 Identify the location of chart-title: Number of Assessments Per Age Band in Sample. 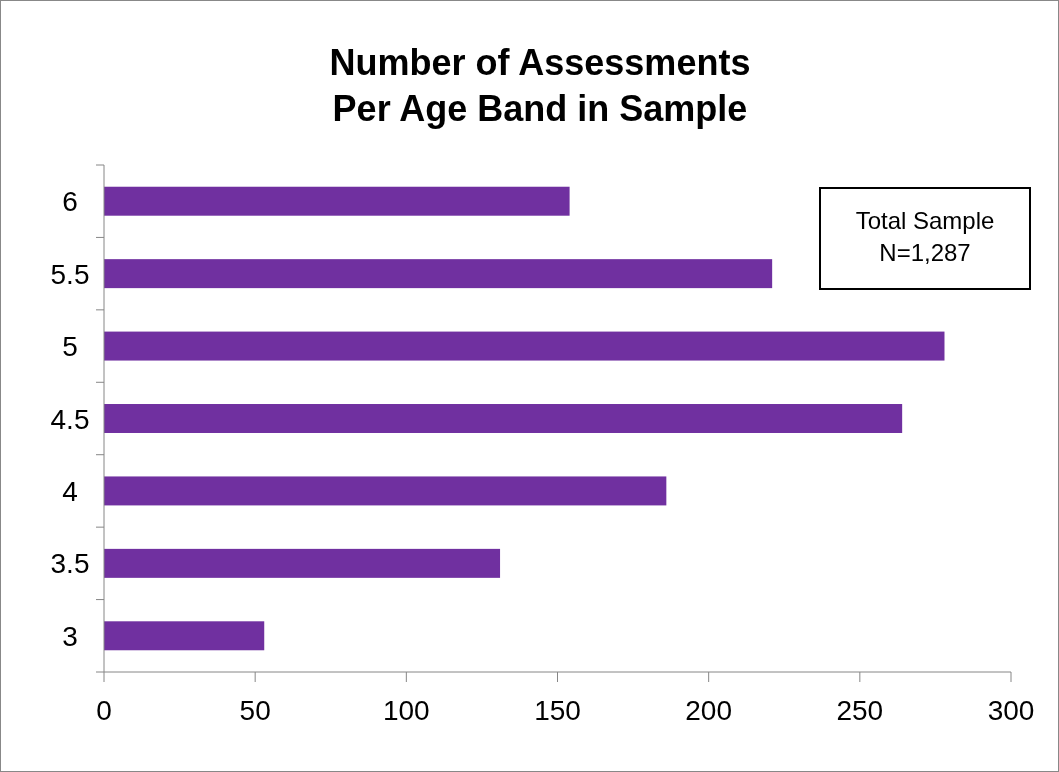
(540, 85).